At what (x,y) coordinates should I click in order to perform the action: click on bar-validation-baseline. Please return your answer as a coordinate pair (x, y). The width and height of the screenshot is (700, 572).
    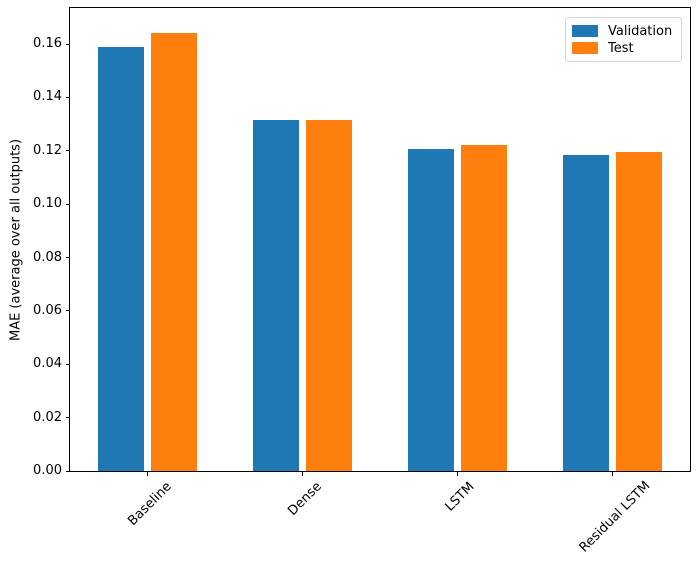
    Looking at the image, I should click on (121, 258).